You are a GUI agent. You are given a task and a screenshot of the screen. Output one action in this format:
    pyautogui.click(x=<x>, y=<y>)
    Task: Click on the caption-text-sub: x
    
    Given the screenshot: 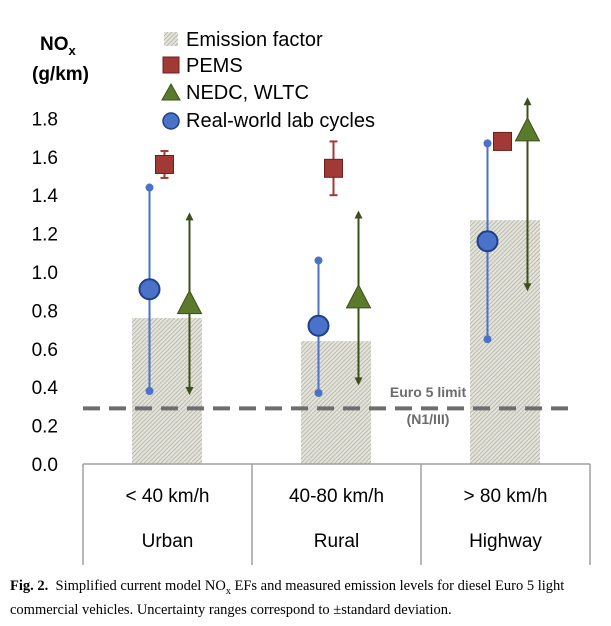 What is the action you would take?
    pyautogui.click(x=228, y=591)
    